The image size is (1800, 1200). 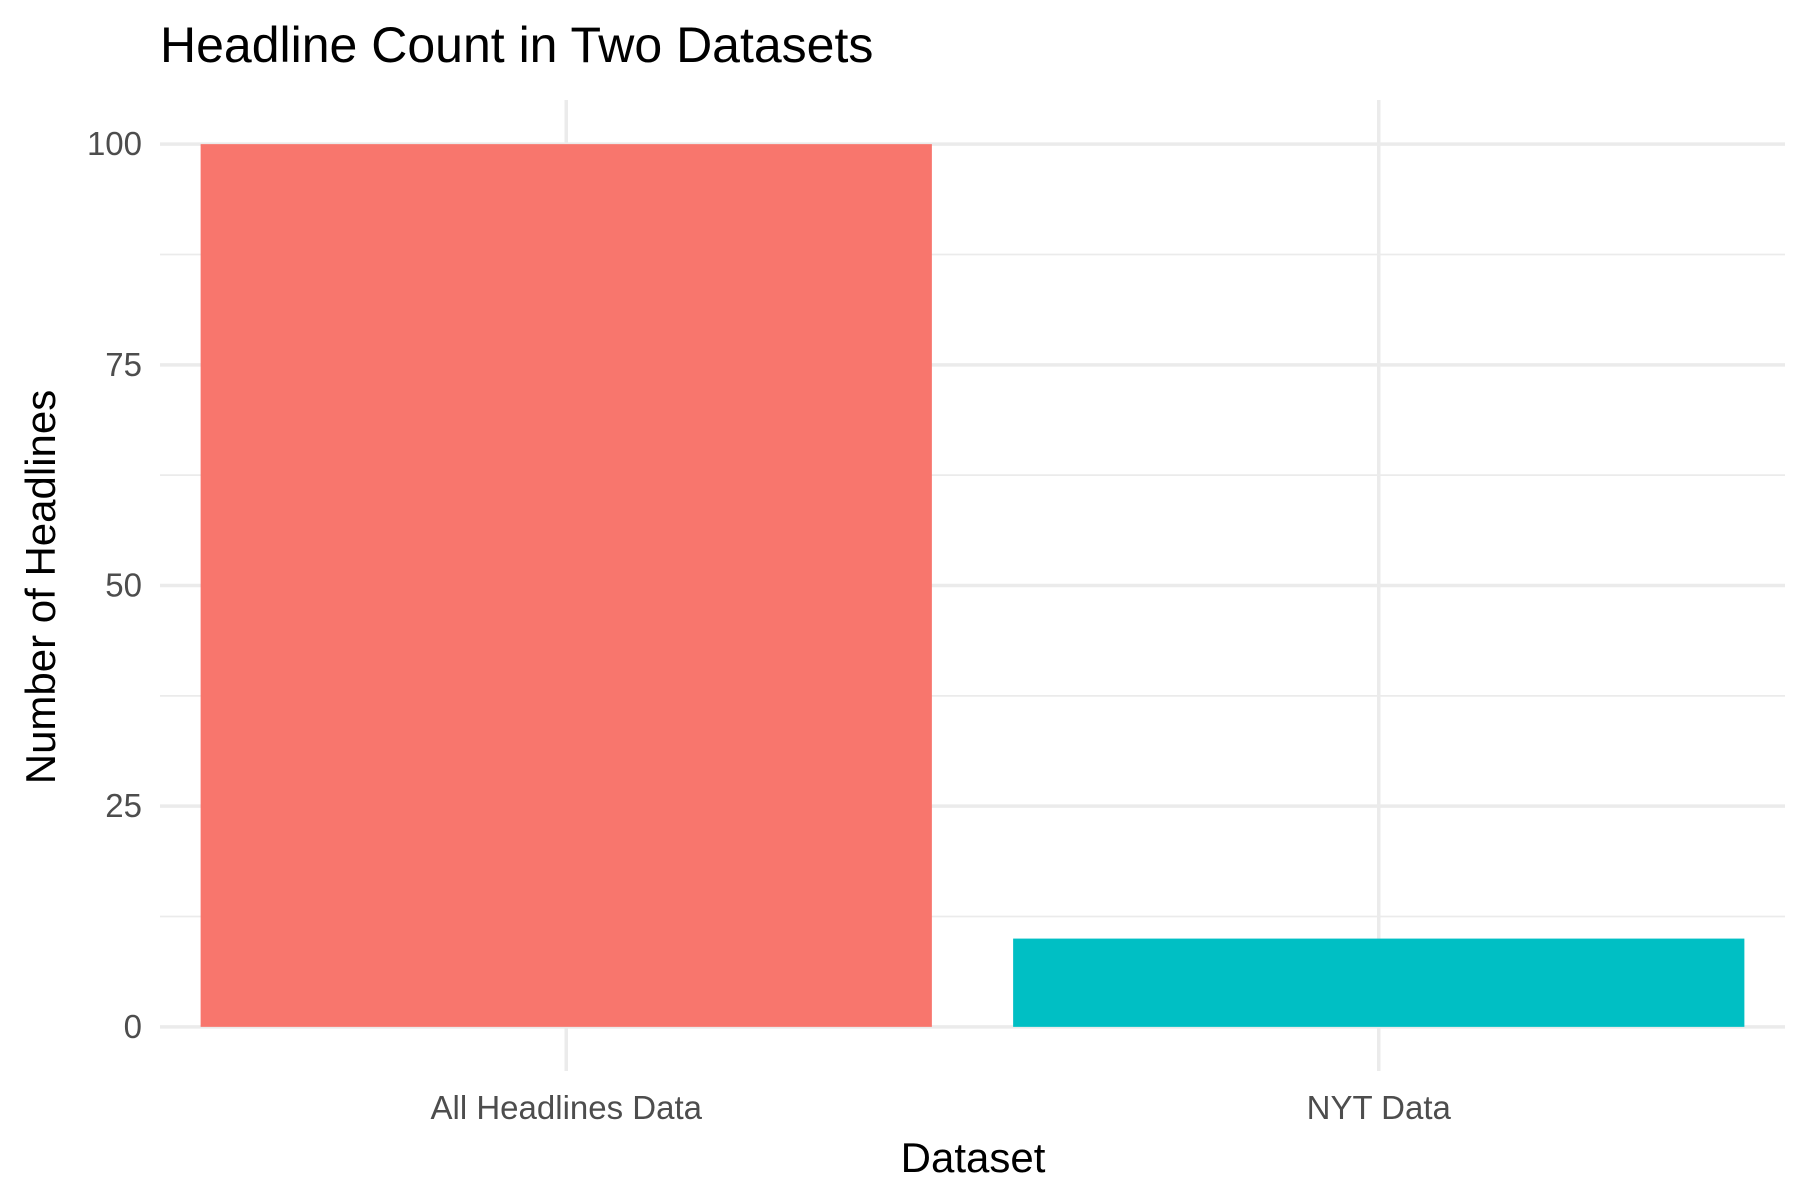 What do you see at coordinates (133, 1026) in the screenshot?
I see `y-tick-label: 0` at bounding box center [133, 1026].